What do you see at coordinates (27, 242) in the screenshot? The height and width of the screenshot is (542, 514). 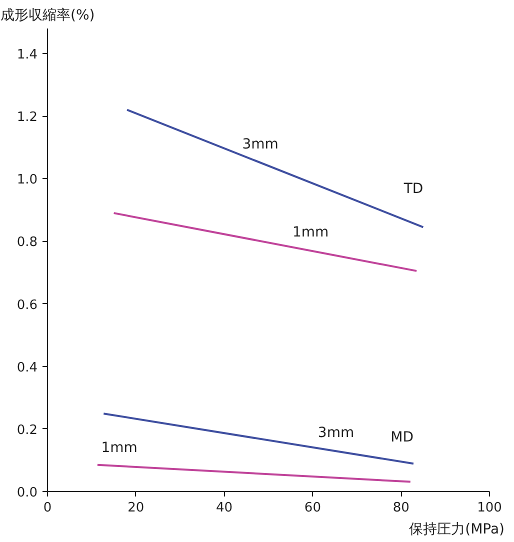 I see `y-tick-label: 0.8` at bounding box center [27, 242].